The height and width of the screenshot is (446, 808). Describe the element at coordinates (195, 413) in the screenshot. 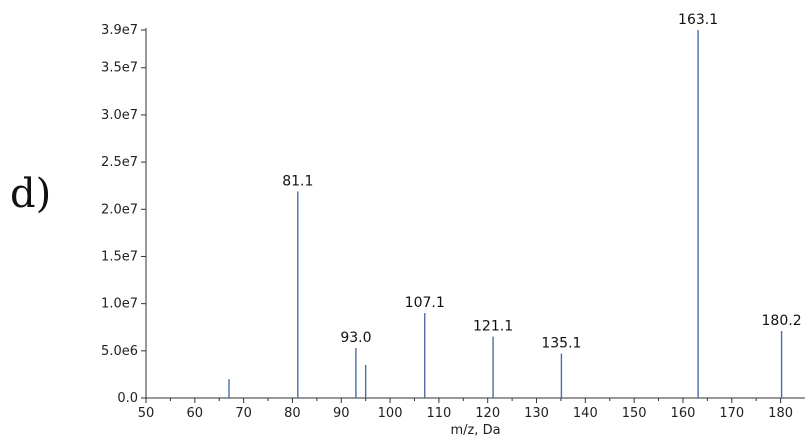

I see `x-tick-label: 60` at that location.